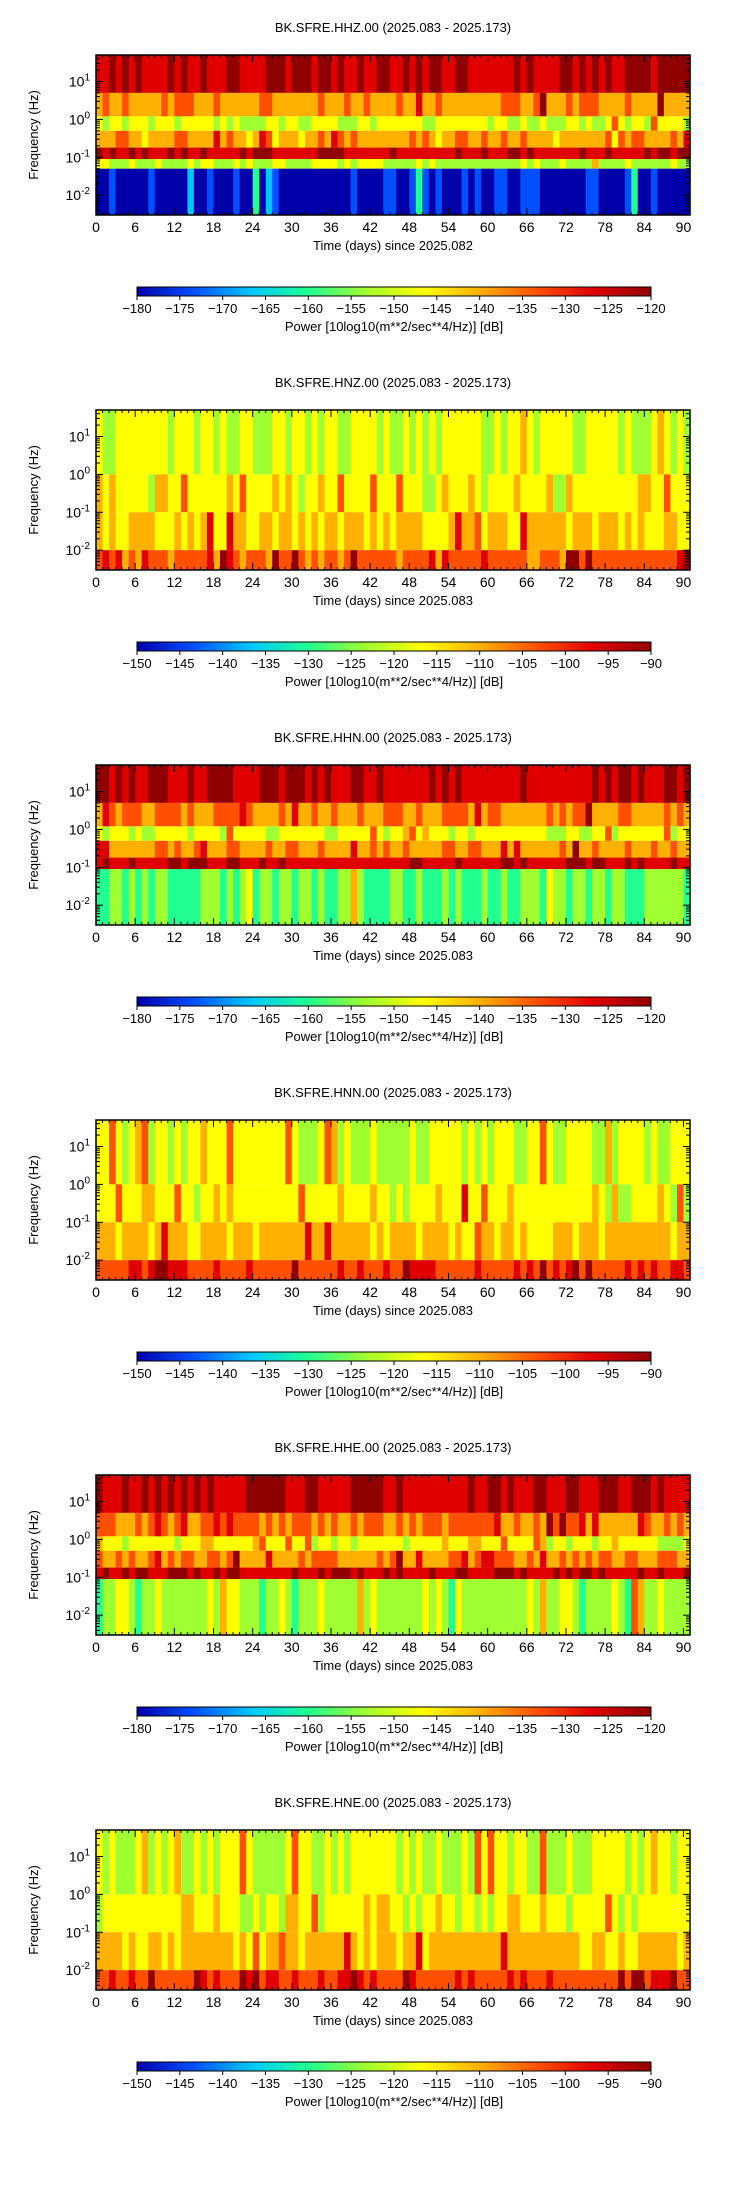 The width and height of the screenshot is (750, 2202). Describe the element at coordinates (393, 737) in the screenshot. I see `chart-title: BK.SFRE.HHN.00 (2025.083 - 2025.173)` at that location.